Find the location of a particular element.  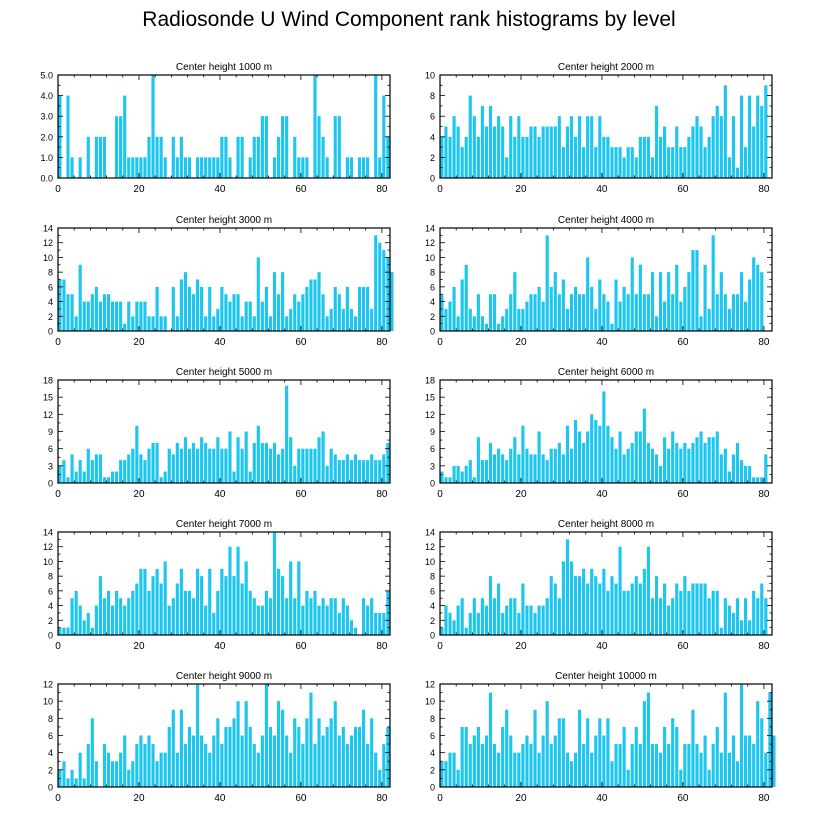

y-tick-label: 2.0 is located at coordinates (46, 137).